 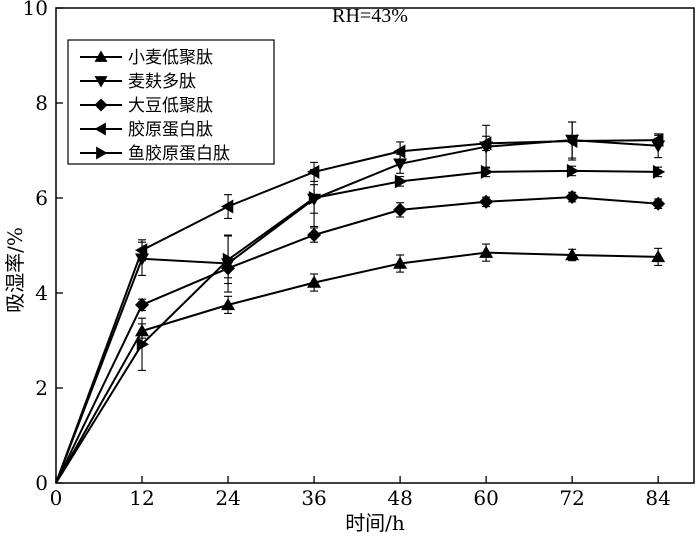 I want to click on legend-label: 麦麸多肽, so click(x=162, y=82).